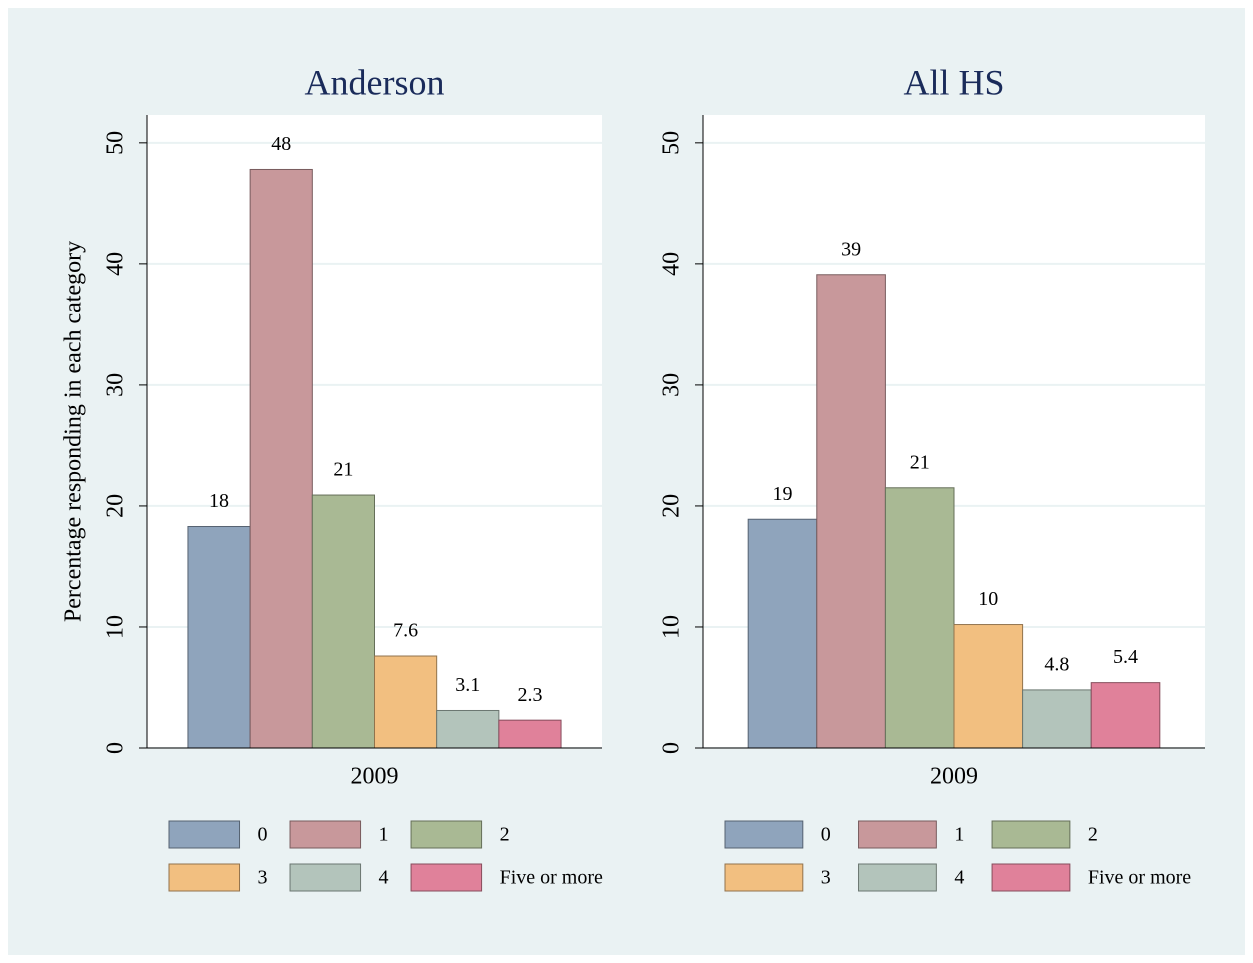  What do you see at coordinates (529, 695) in the screenshot?
I see `value-label: 2.3` at bounding box center [529, 695].